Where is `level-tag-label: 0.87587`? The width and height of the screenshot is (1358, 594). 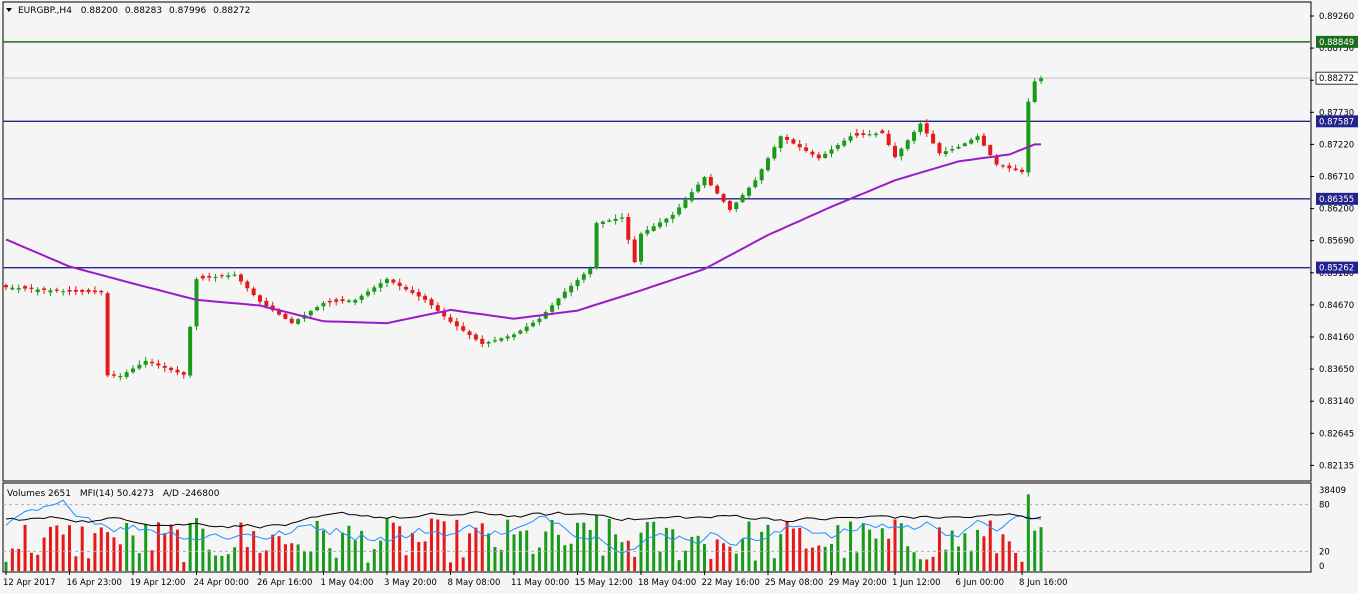 level-tag-label: 0.87587 is located at coordinates (1336, 122).